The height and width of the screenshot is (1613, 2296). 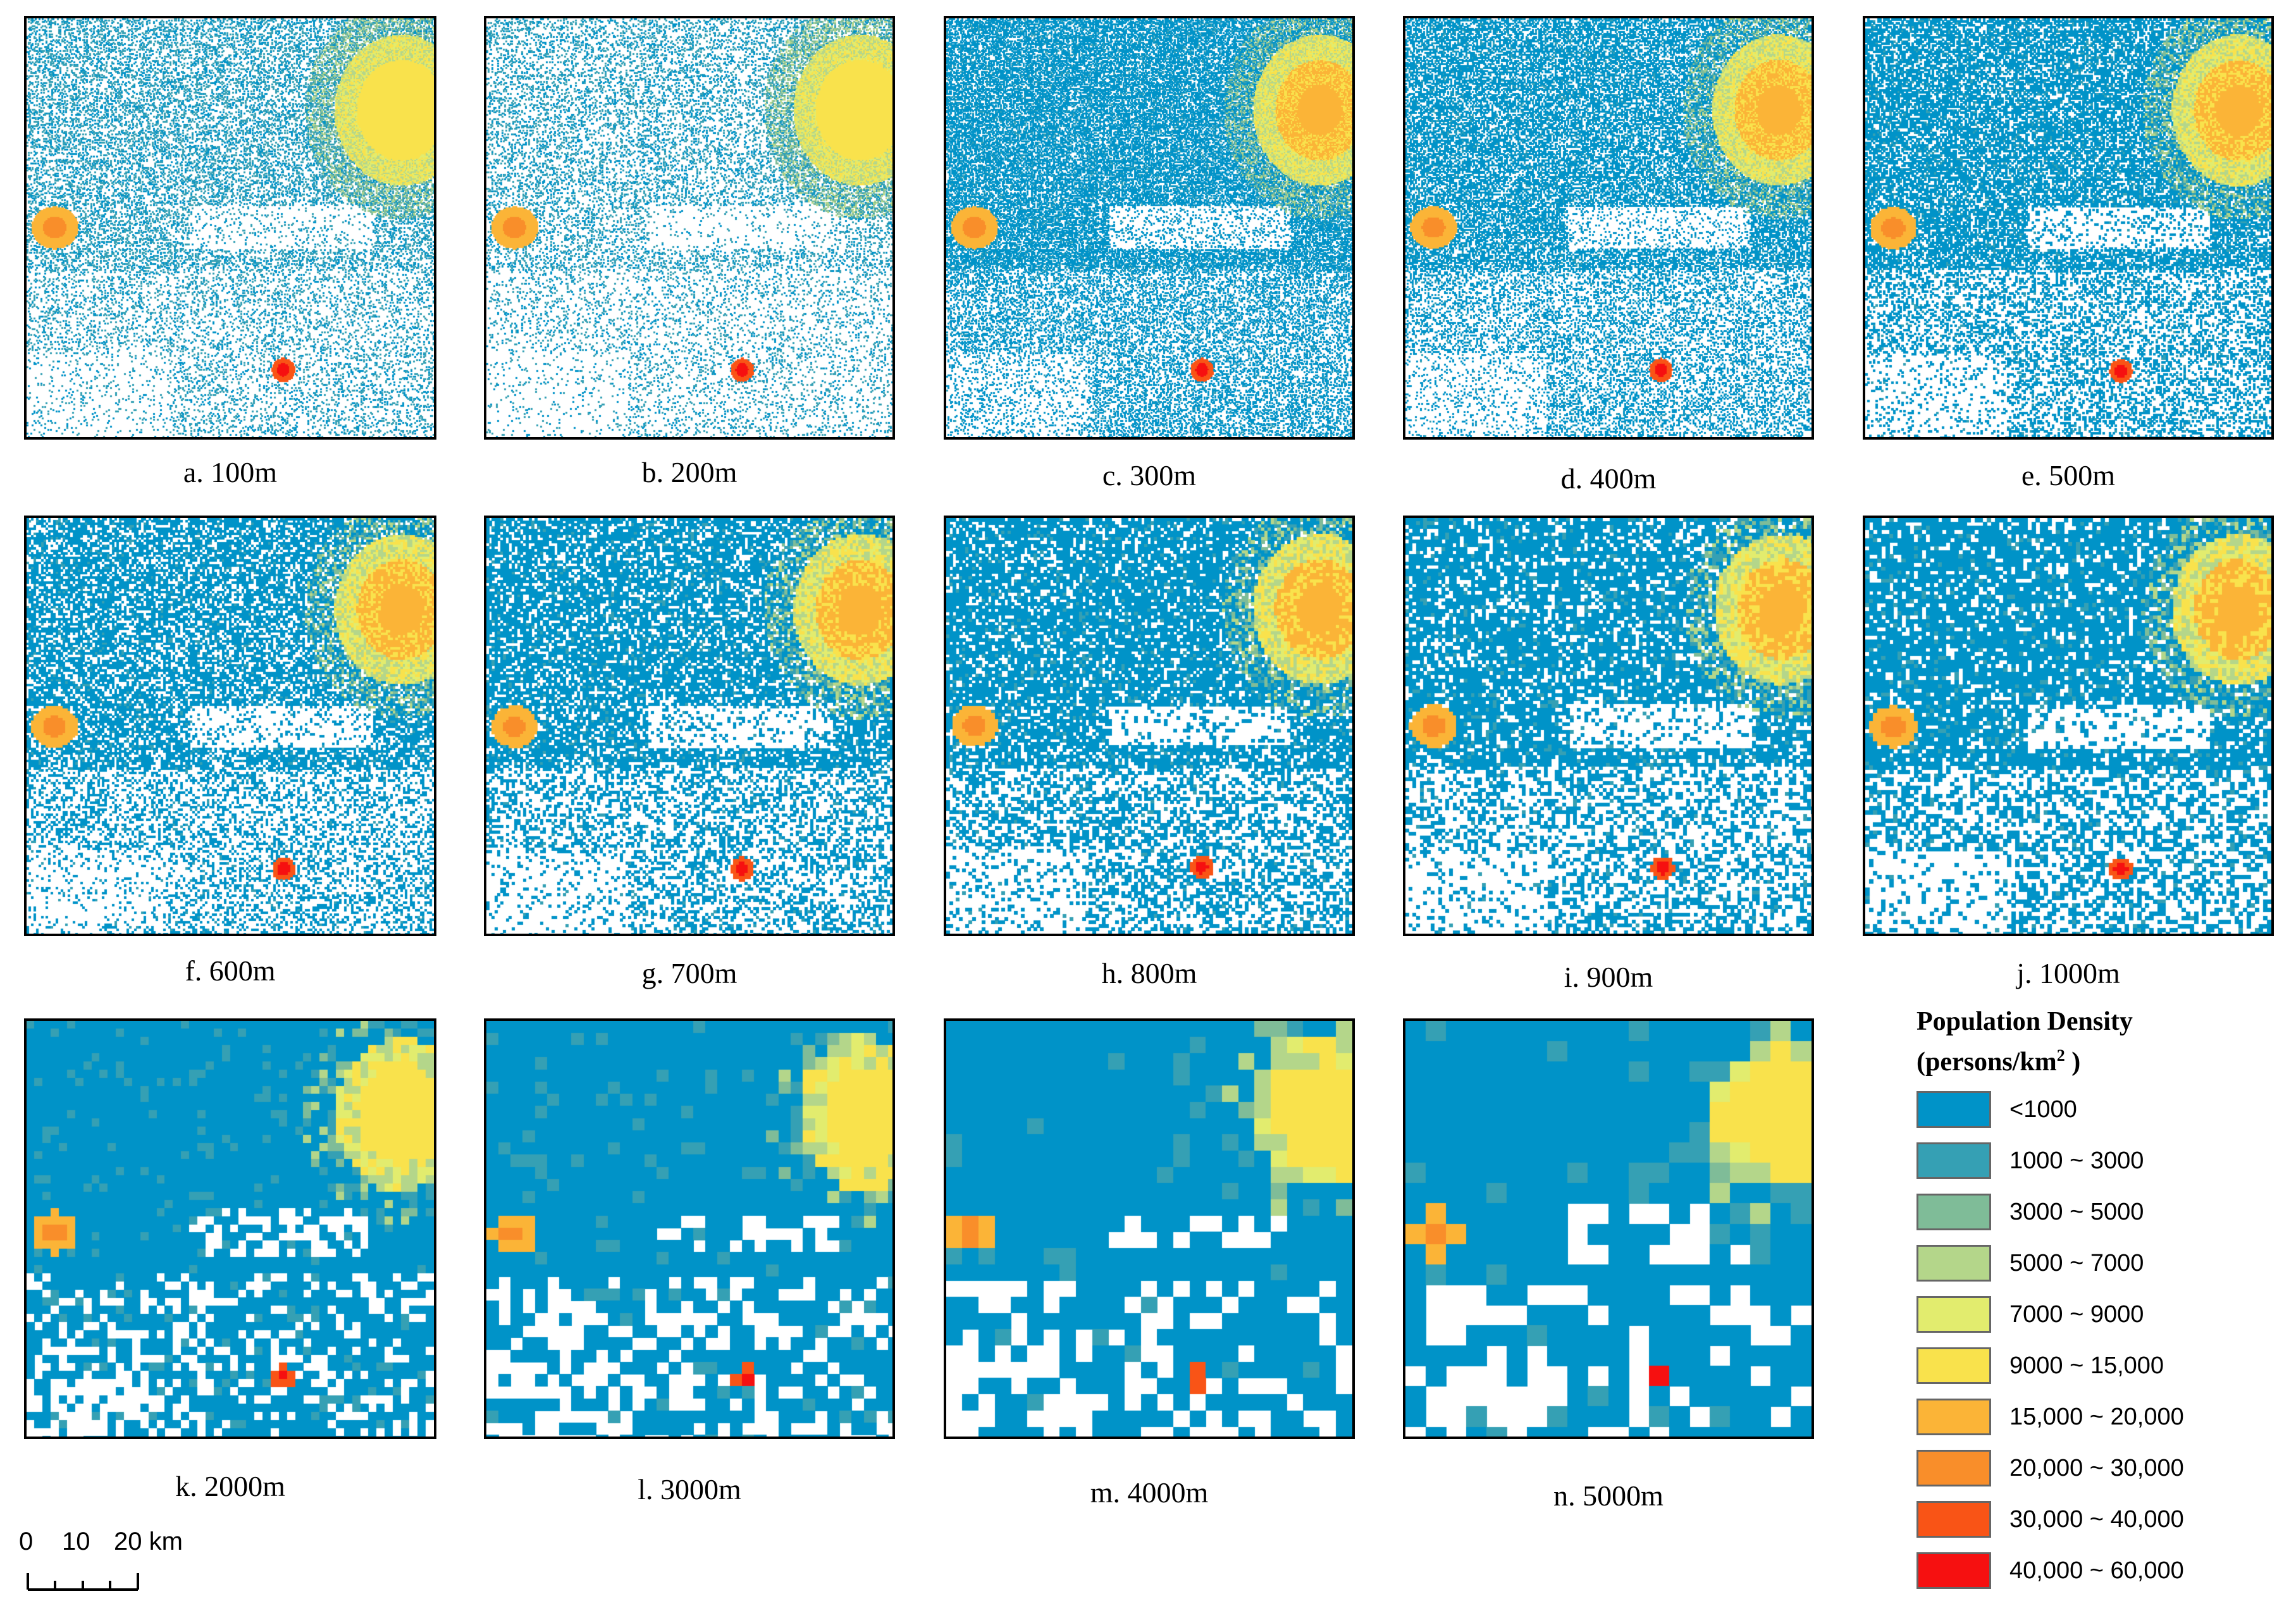 I want to click on legend-item: 20,000 ~ 30,000, so click(x=2093, y=1469).